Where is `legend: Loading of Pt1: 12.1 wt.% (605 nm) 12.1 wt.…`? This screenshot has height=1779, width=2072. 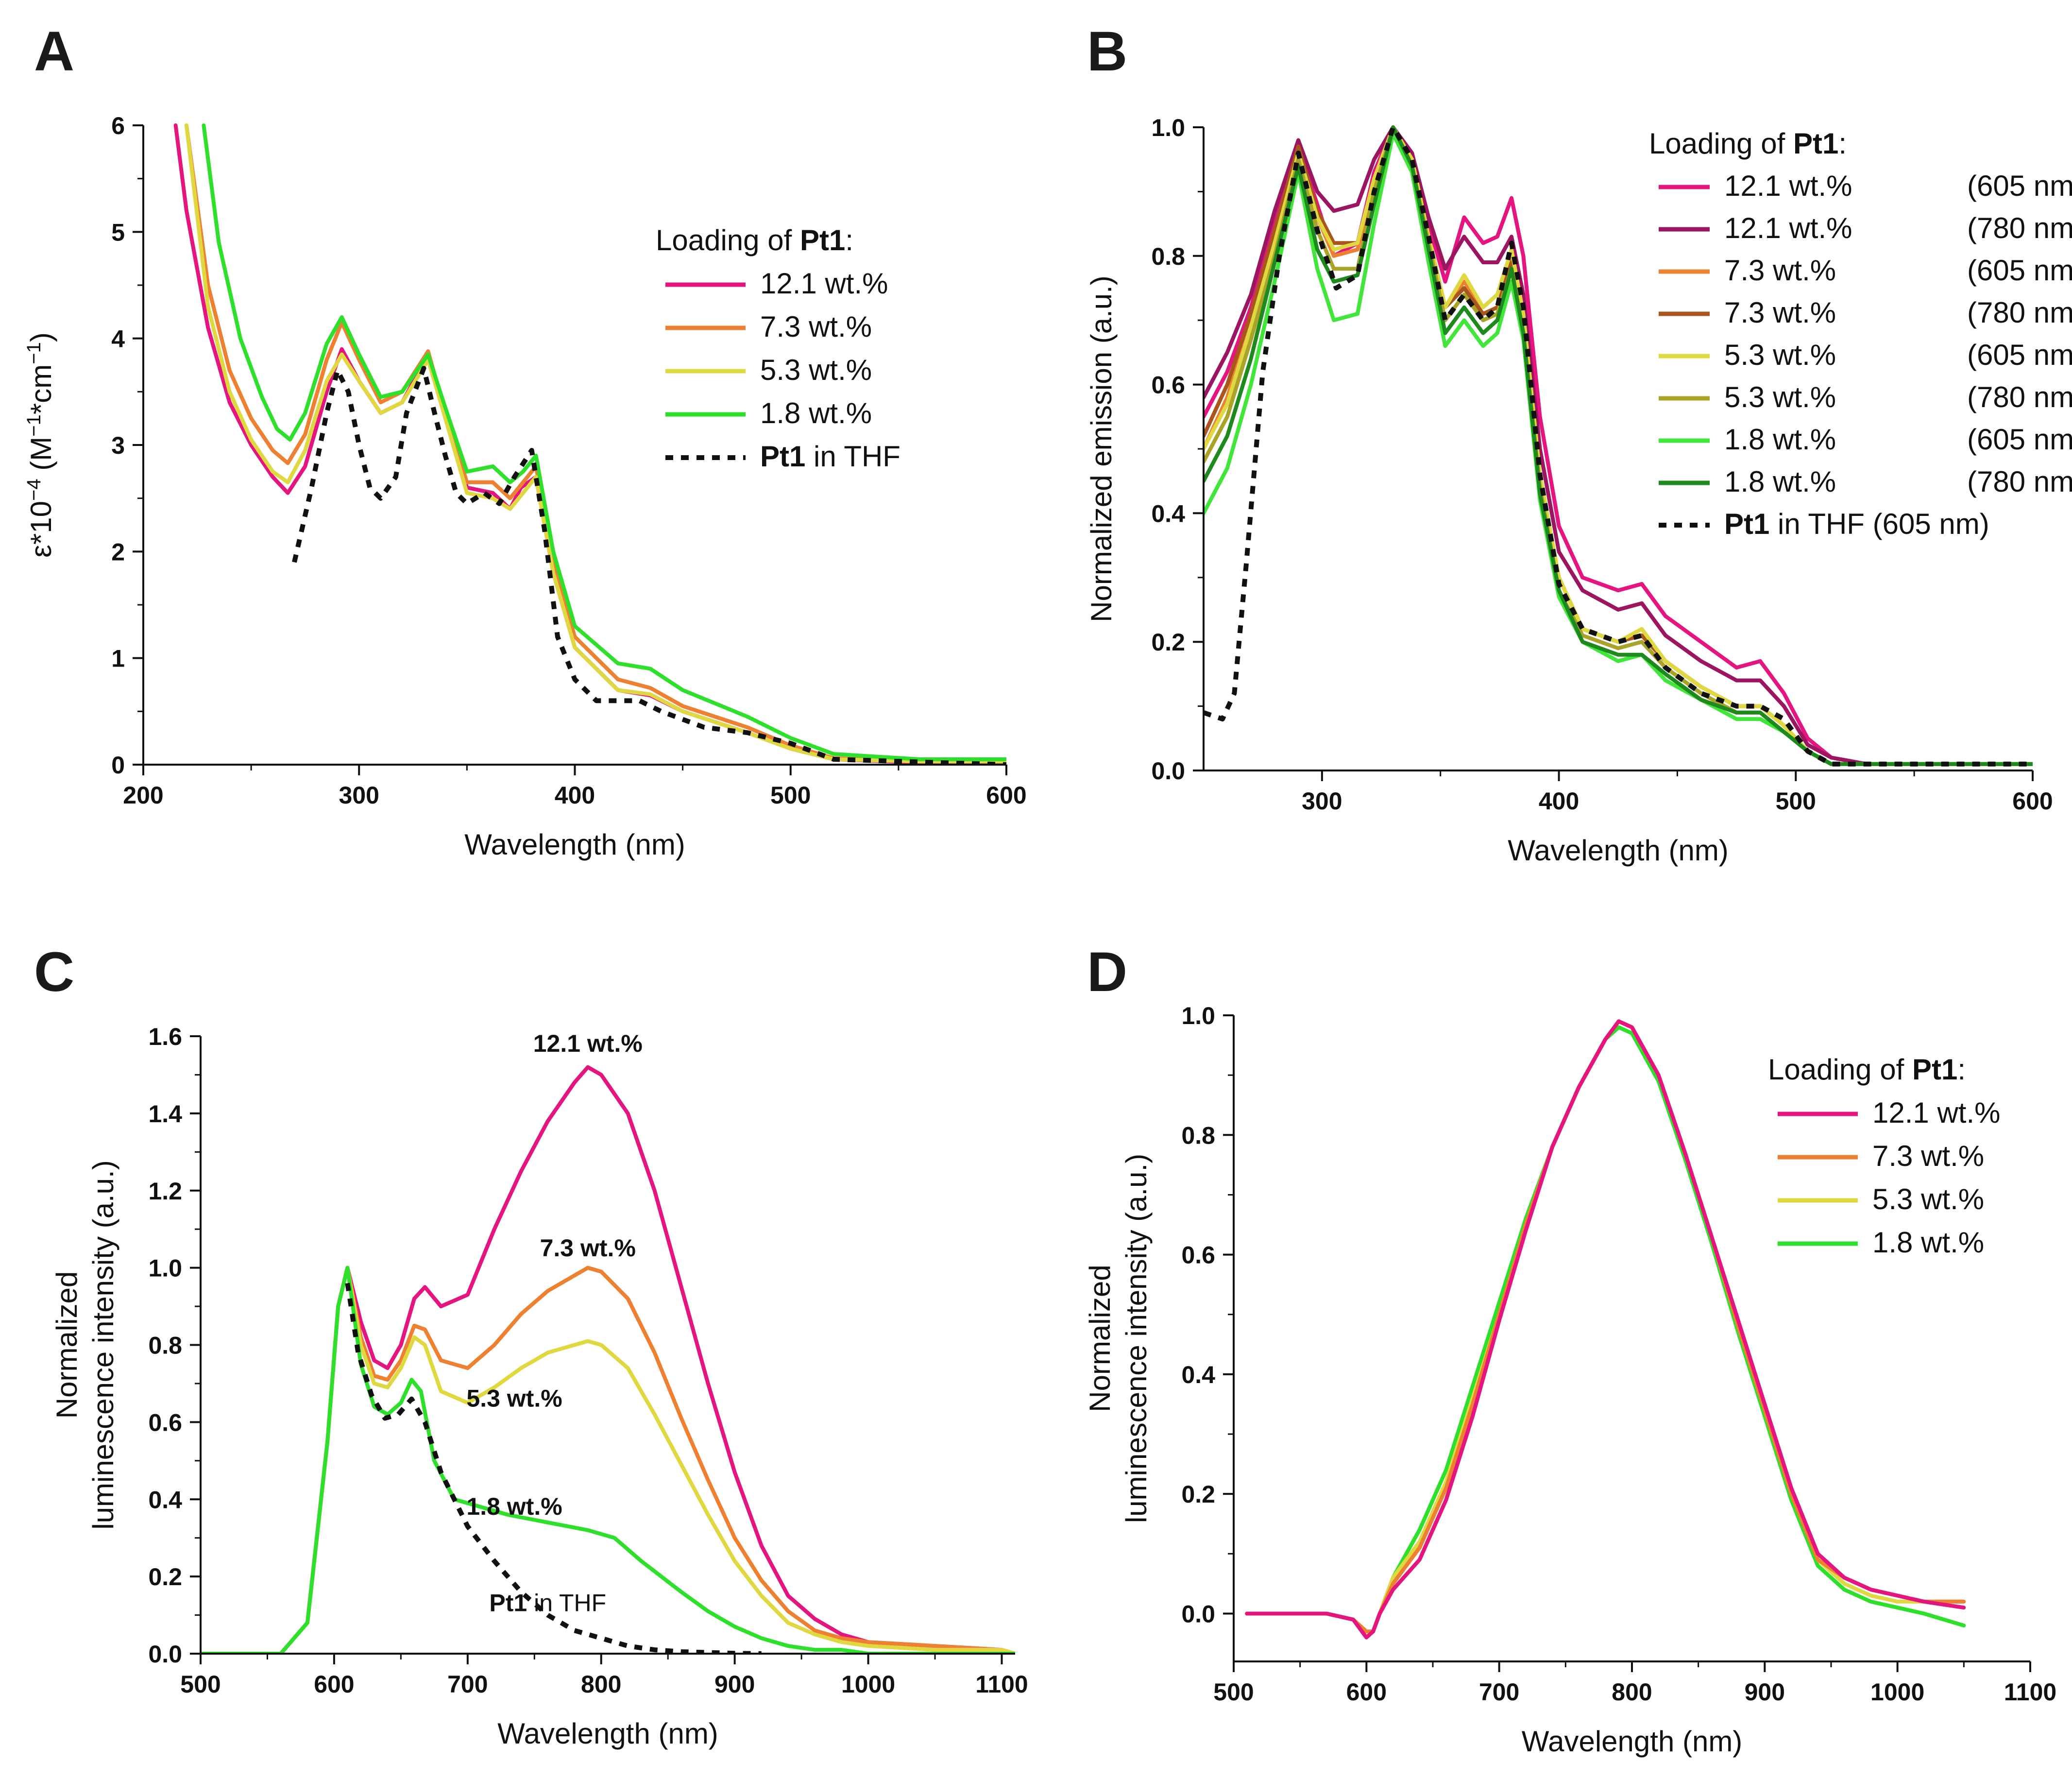
legend: Loading of Pt1: 12.1 wt.% (605 nm) 12.1 wt.… is located at coordinates (1860, 333).